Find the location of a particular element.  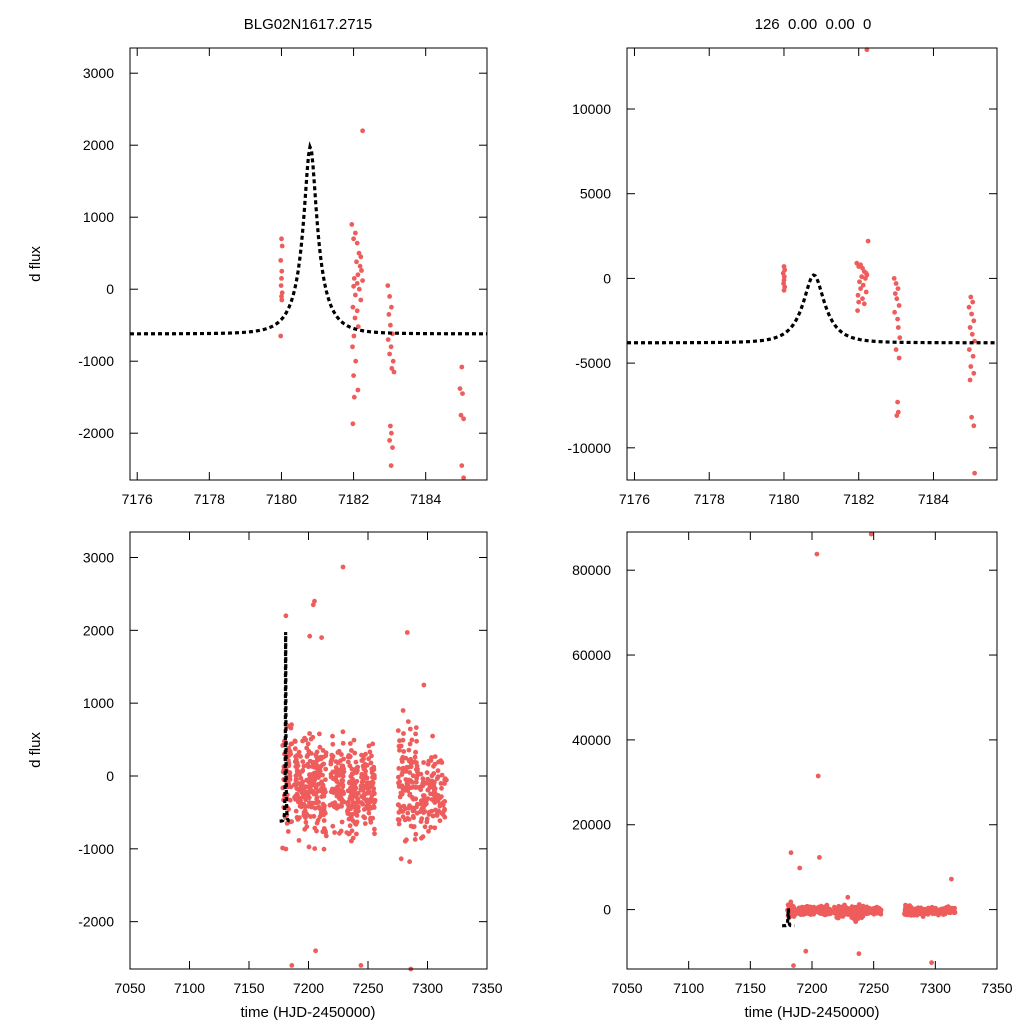

y-axis-label-top: d flux is located at coordinates (35, 264).